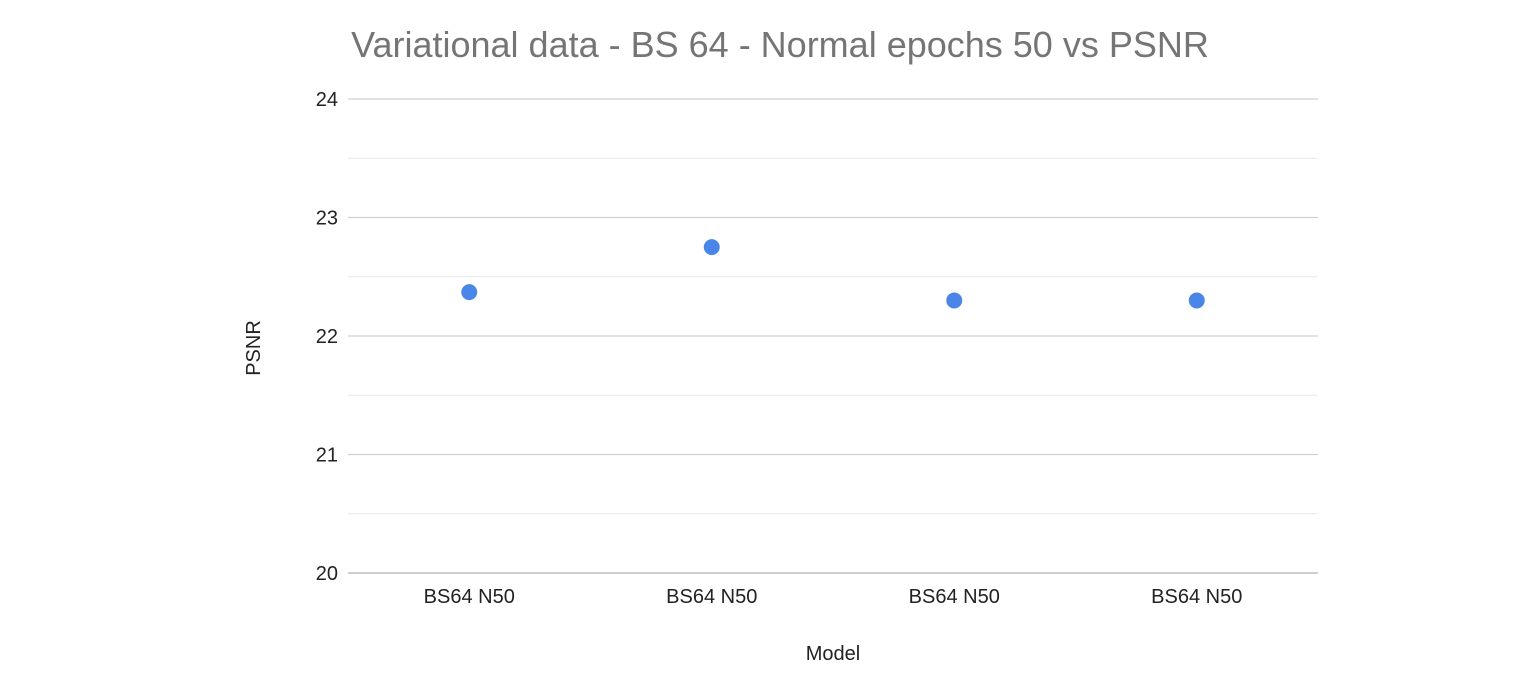 This screenshot has width=1522, height=680. I want to click on y-axis-label: PSNR, so click(254, 348).